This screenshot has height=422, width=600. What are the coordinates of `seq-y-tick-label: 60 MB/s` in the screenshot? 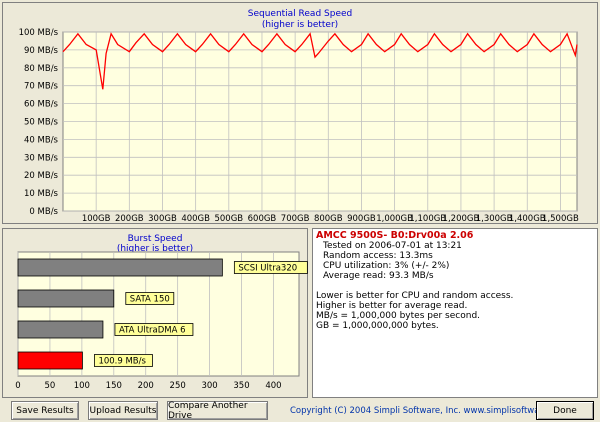 It's located at (41, 105).